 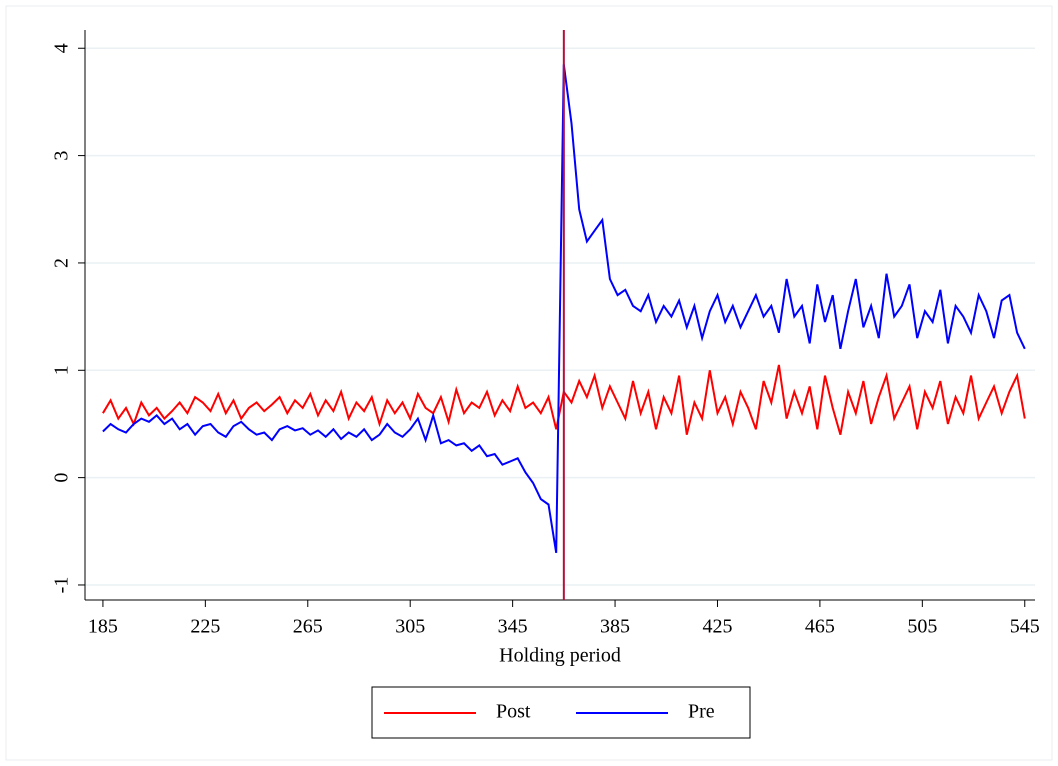 What do you see at coordinates (513, 627) in the screenshot?
I see `x-tick-label: 345` at bounding box center [513, 627].